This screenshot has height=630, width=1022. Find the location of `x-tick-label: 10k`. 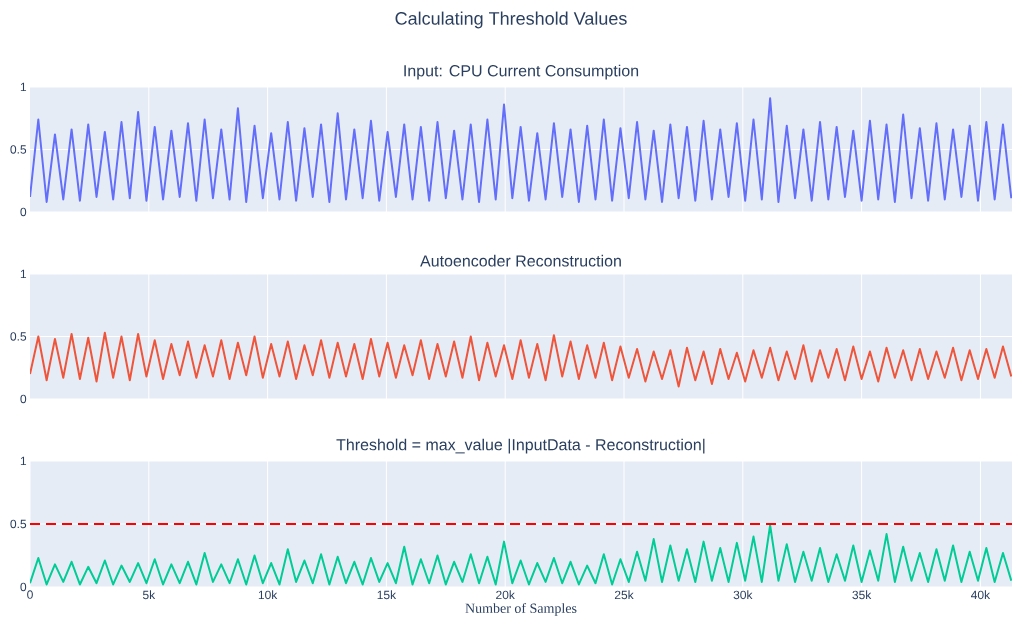

x-tick-label: 10k is located at coordinates (268, 595).